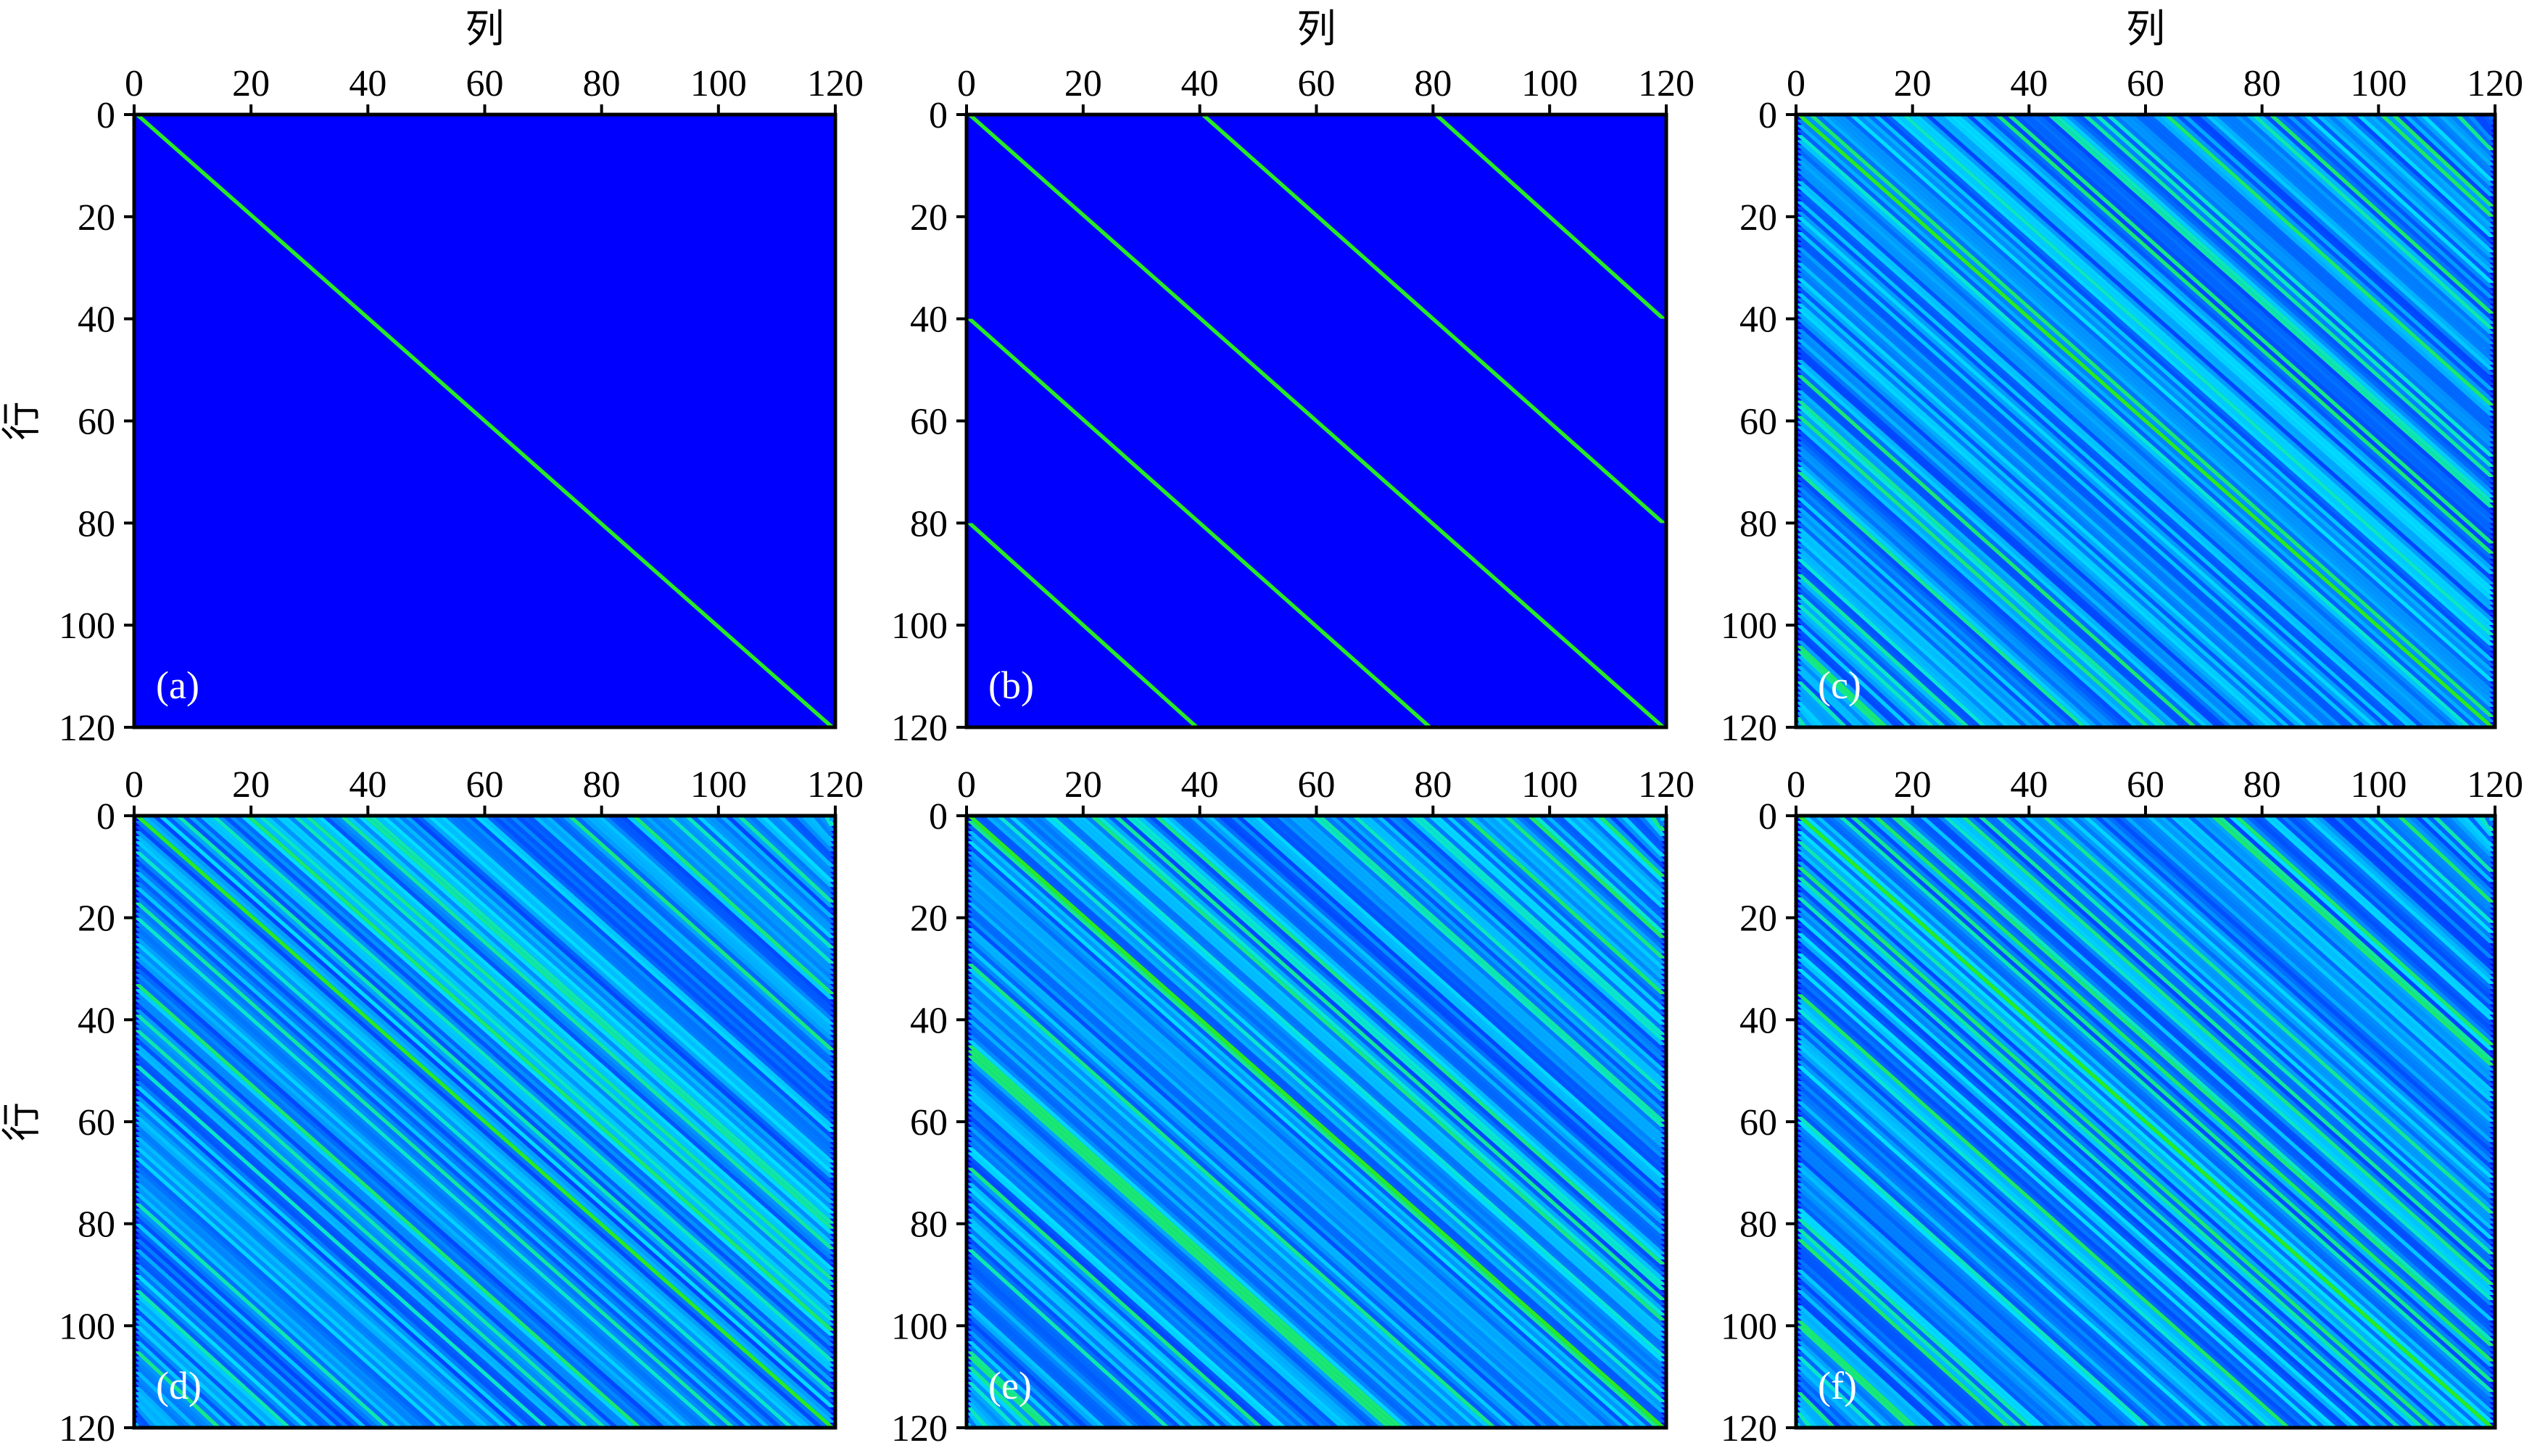 The height and width of the screenshot is (1456, 2532). Describe the element at coordinates (919, 626) in the screenshot. I see `y-tick-label: 100` at that location.